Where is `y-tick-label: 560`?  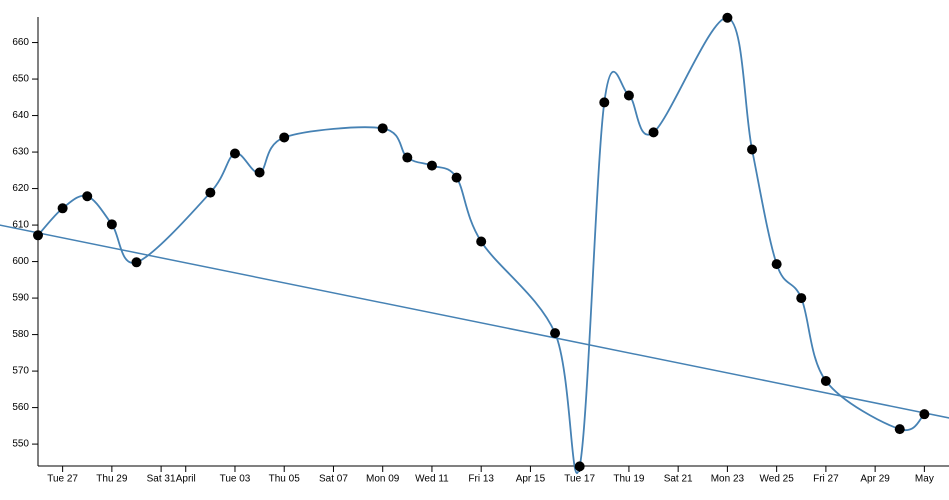 y-tick-label: 560 is located at coordinates (20, 407).